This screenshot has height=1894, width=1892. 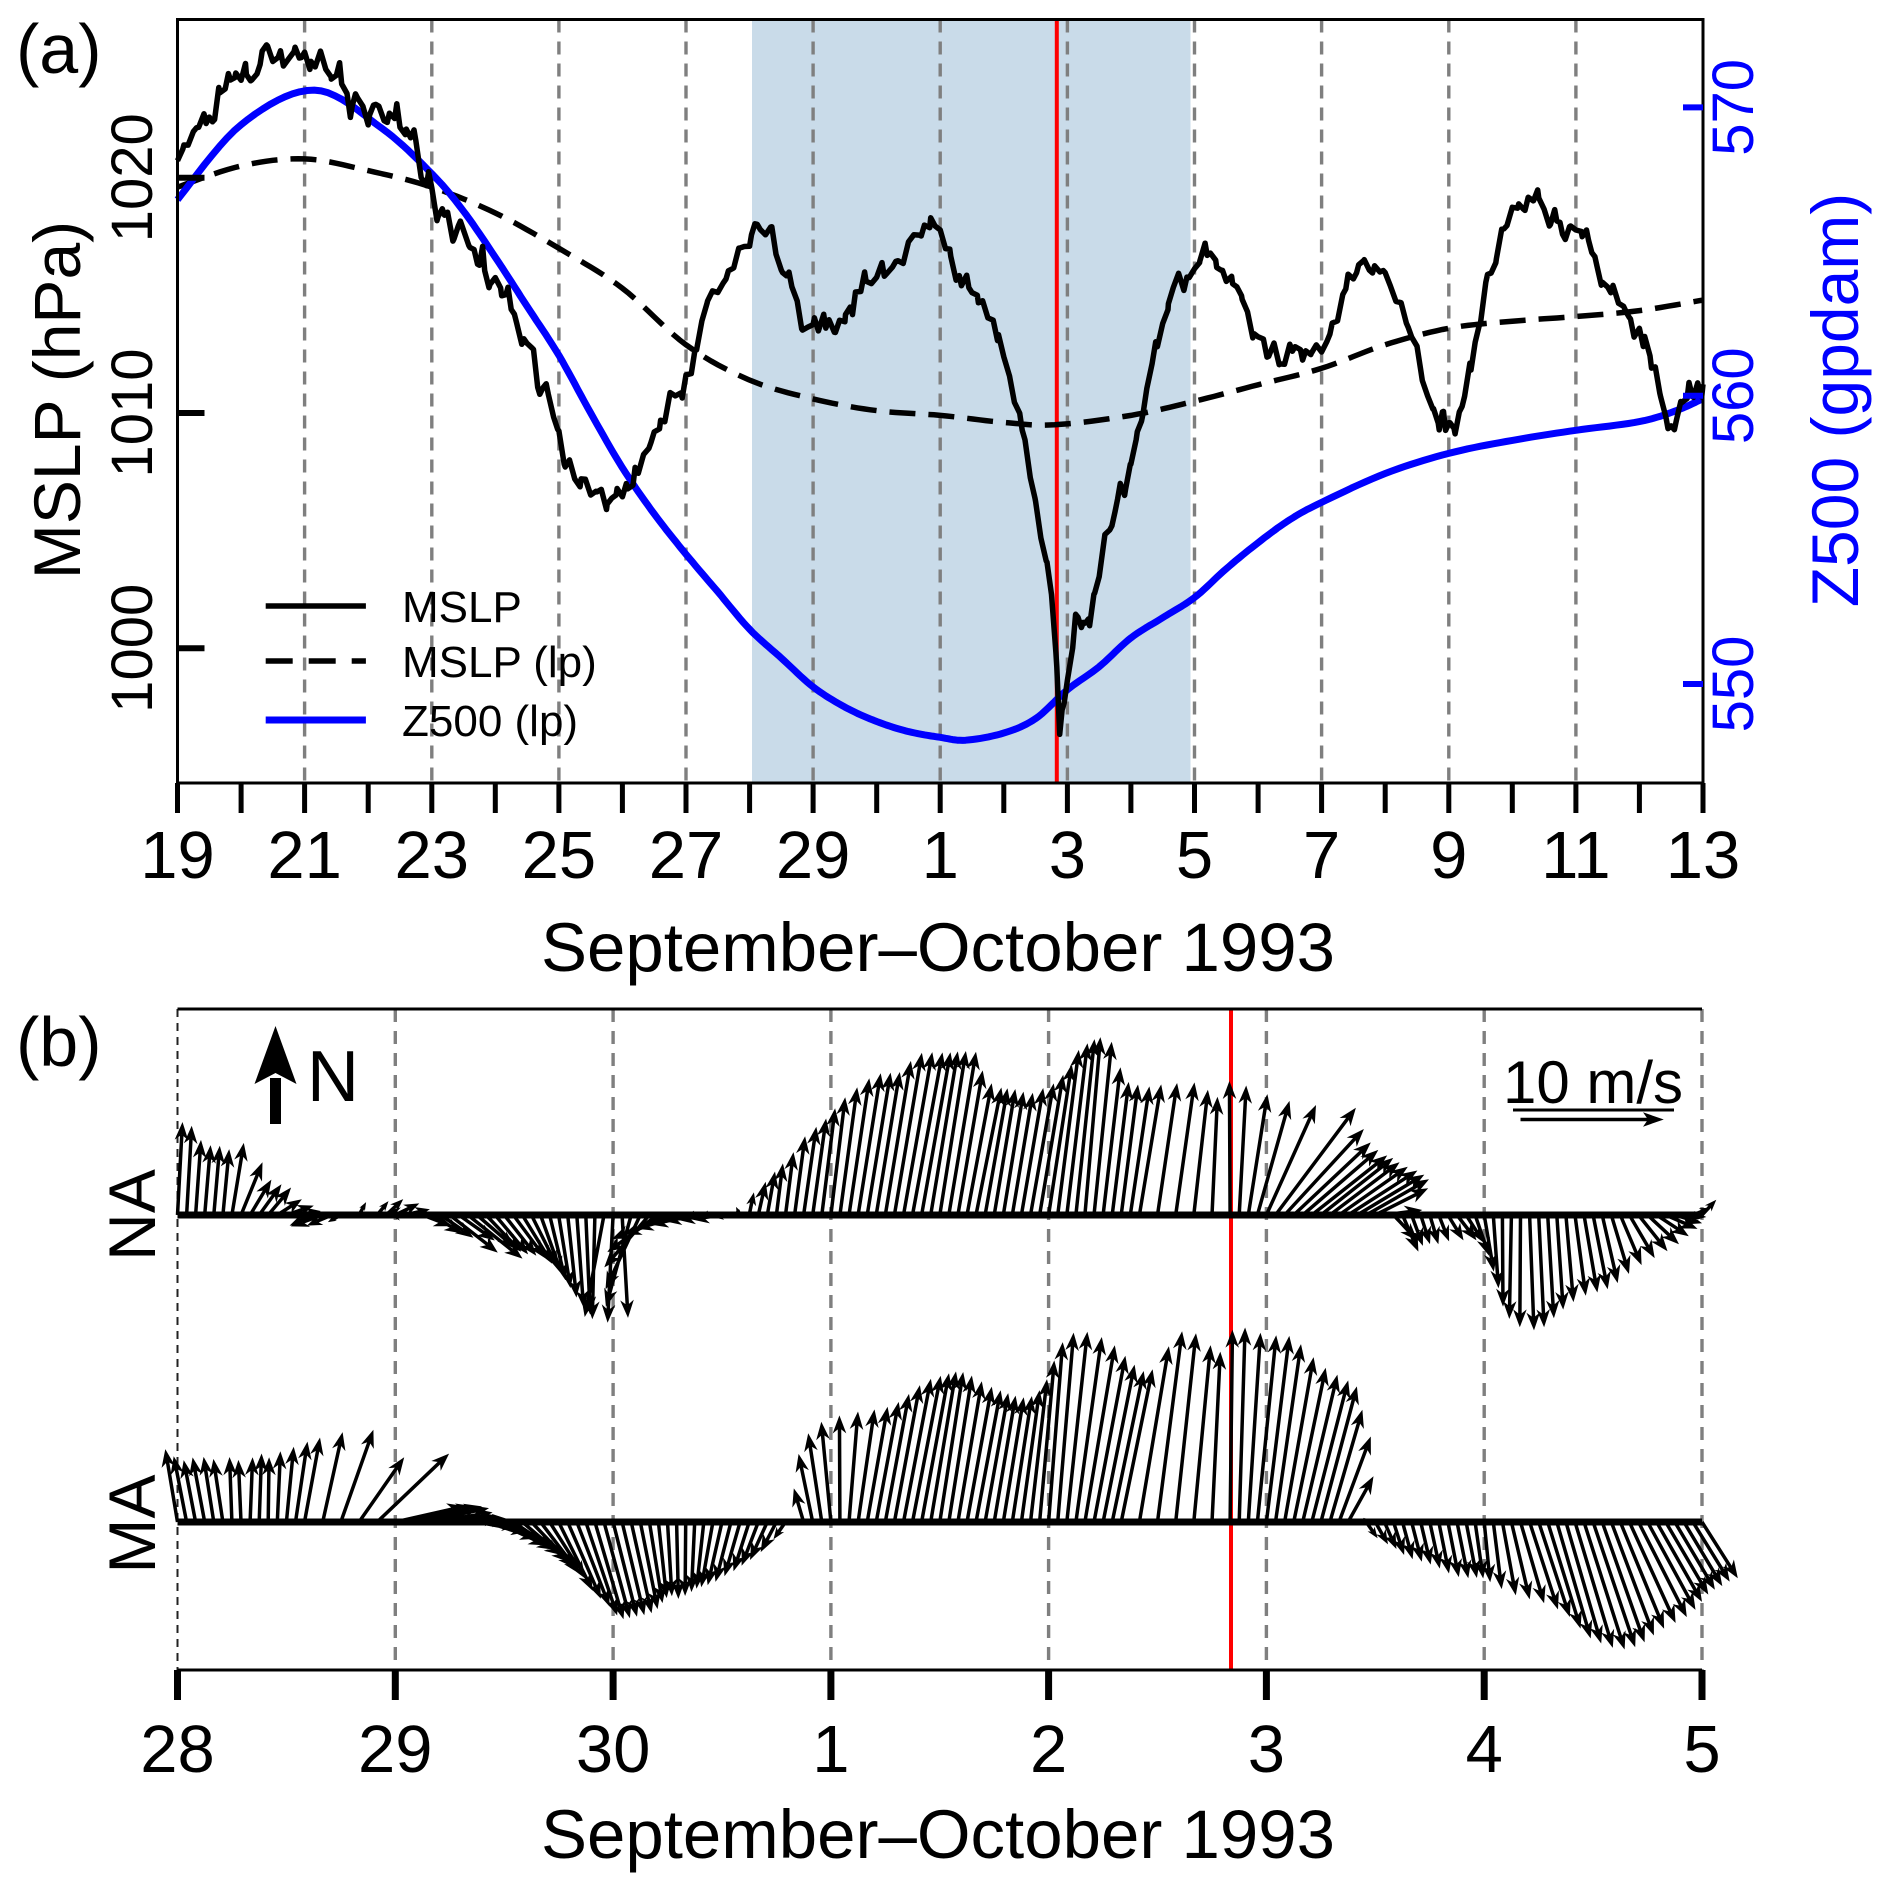 I want to click on svg-text: (b), so click(x=59, y=1042).